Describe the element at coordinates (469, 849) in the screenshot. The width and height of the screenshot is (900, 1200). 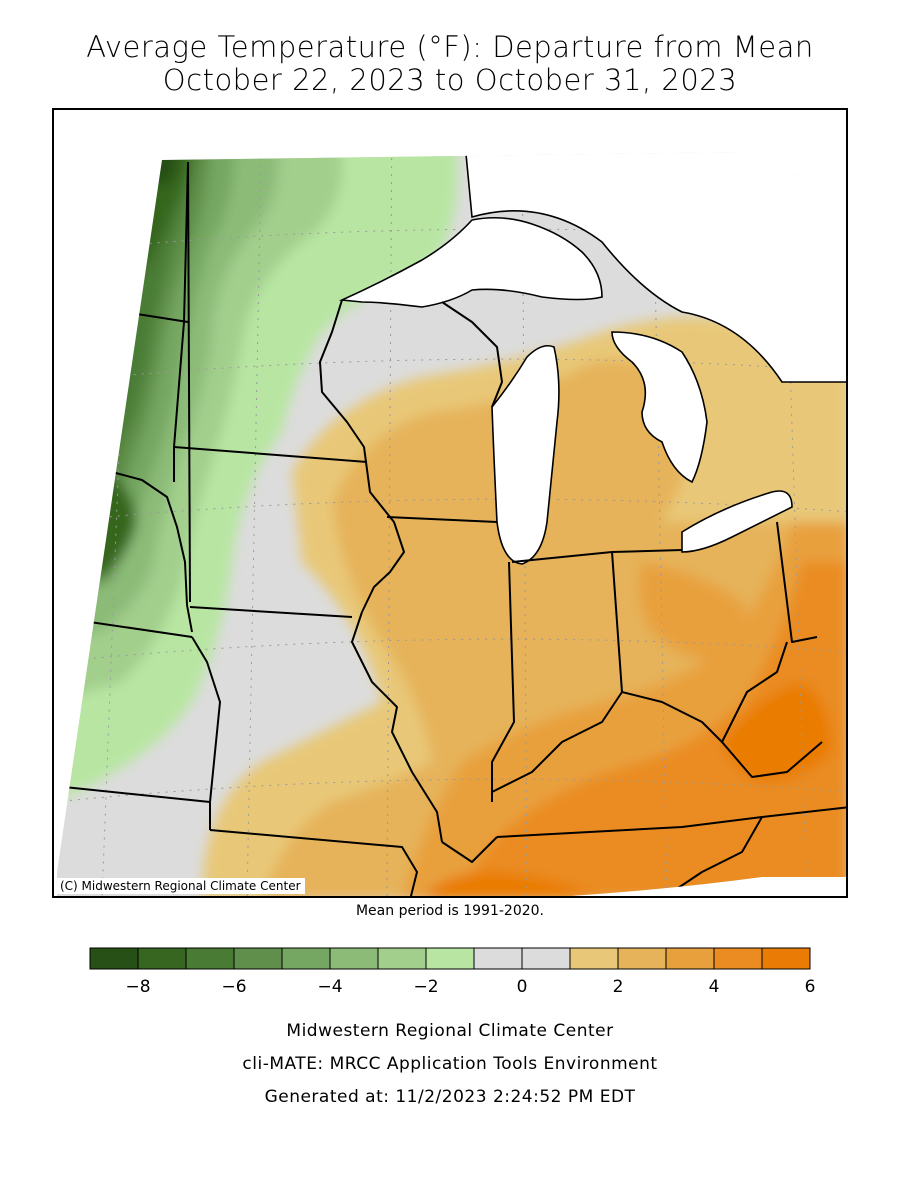
I see `border-il-ky` at that location.